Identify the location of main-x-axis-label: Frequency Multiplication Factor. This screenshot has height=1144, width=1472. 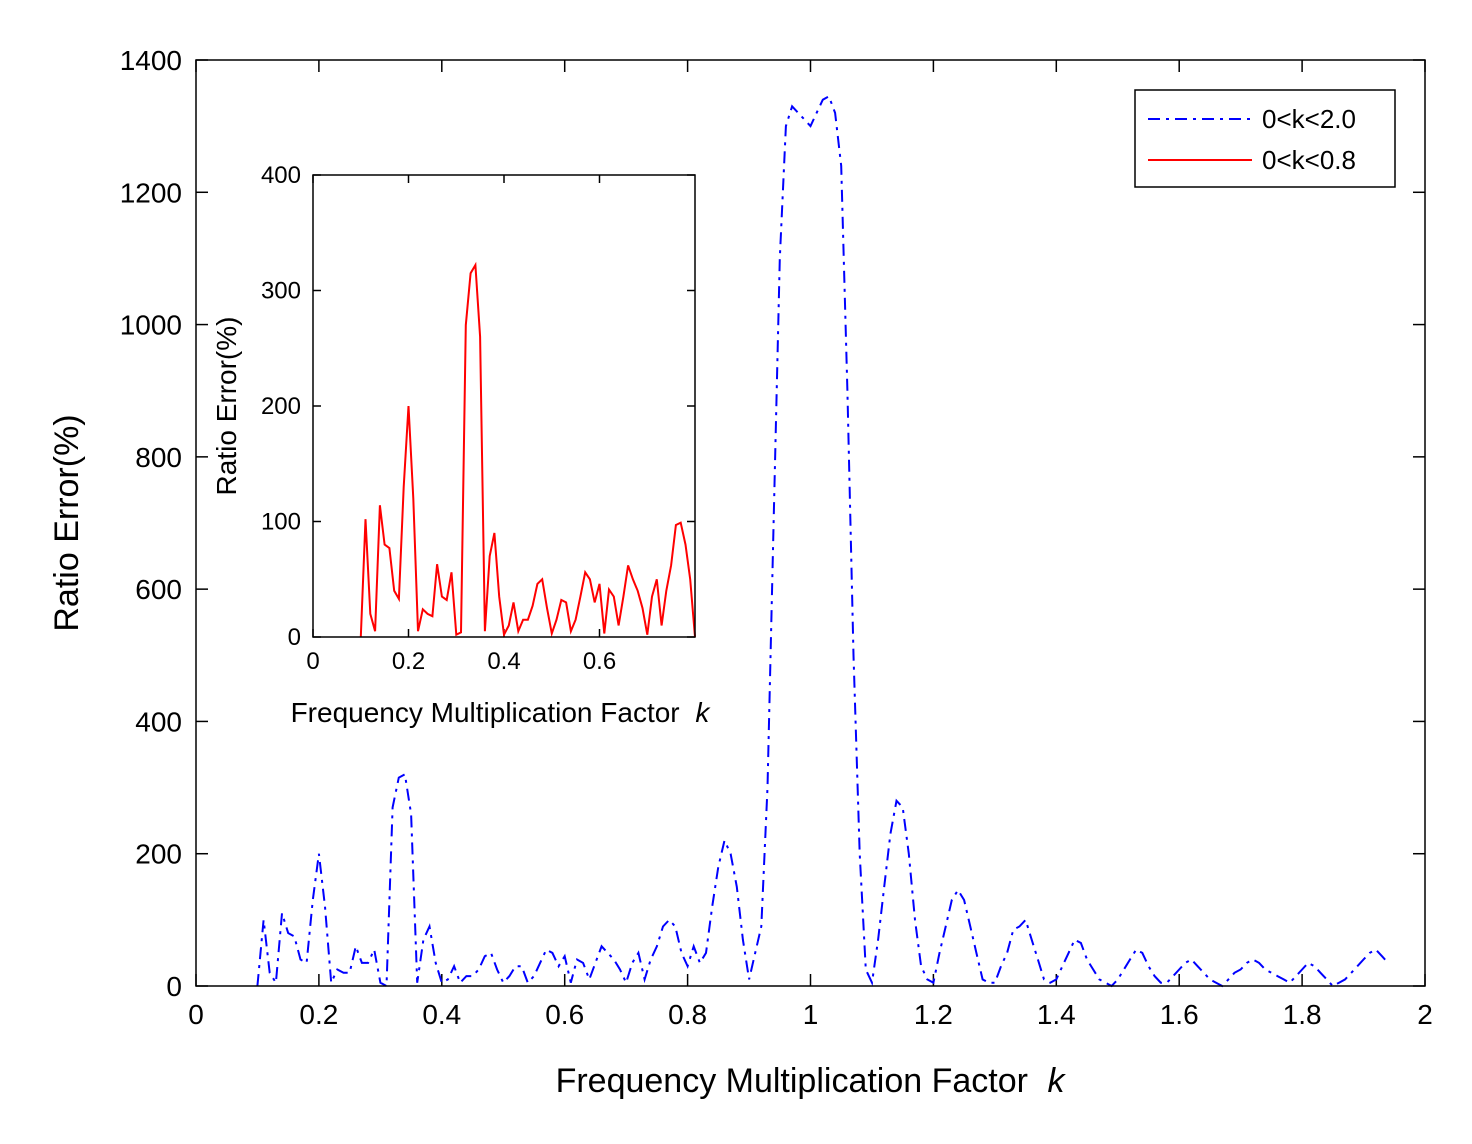
(792, 1081).